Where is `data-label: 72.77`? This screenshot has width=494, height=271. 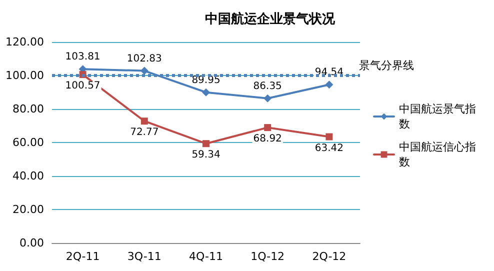
data-label: 72.77 is located at coordinates (144, 132).